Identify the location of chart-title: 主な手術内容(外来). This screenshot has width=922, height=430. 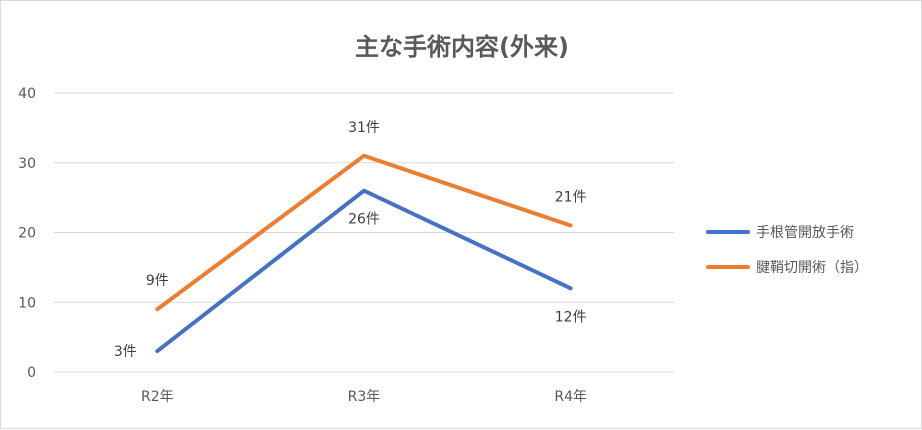
(462, 47).